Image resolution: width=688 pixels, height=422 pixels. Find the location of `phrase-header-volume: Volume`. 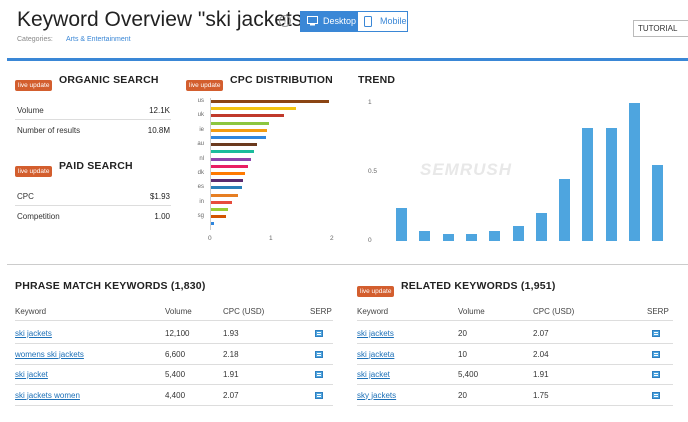

phrase-header-volume: Volume is located at coordinates (178, 311).